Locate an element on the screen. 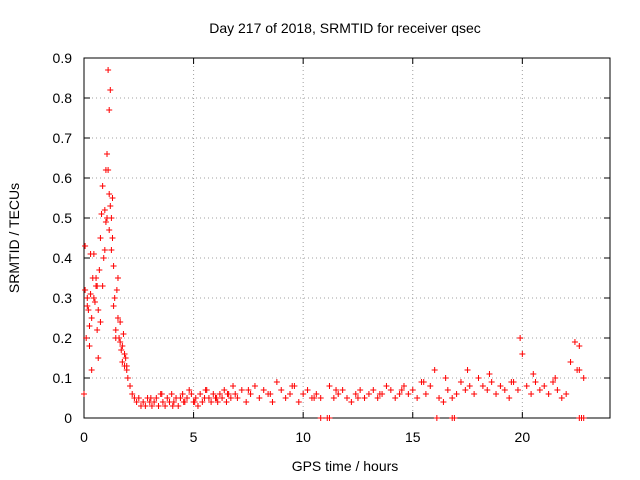 The height and width of the screenshot is (480, 640). y-tick-label: 0.4 is located at coordinates (63, 258).